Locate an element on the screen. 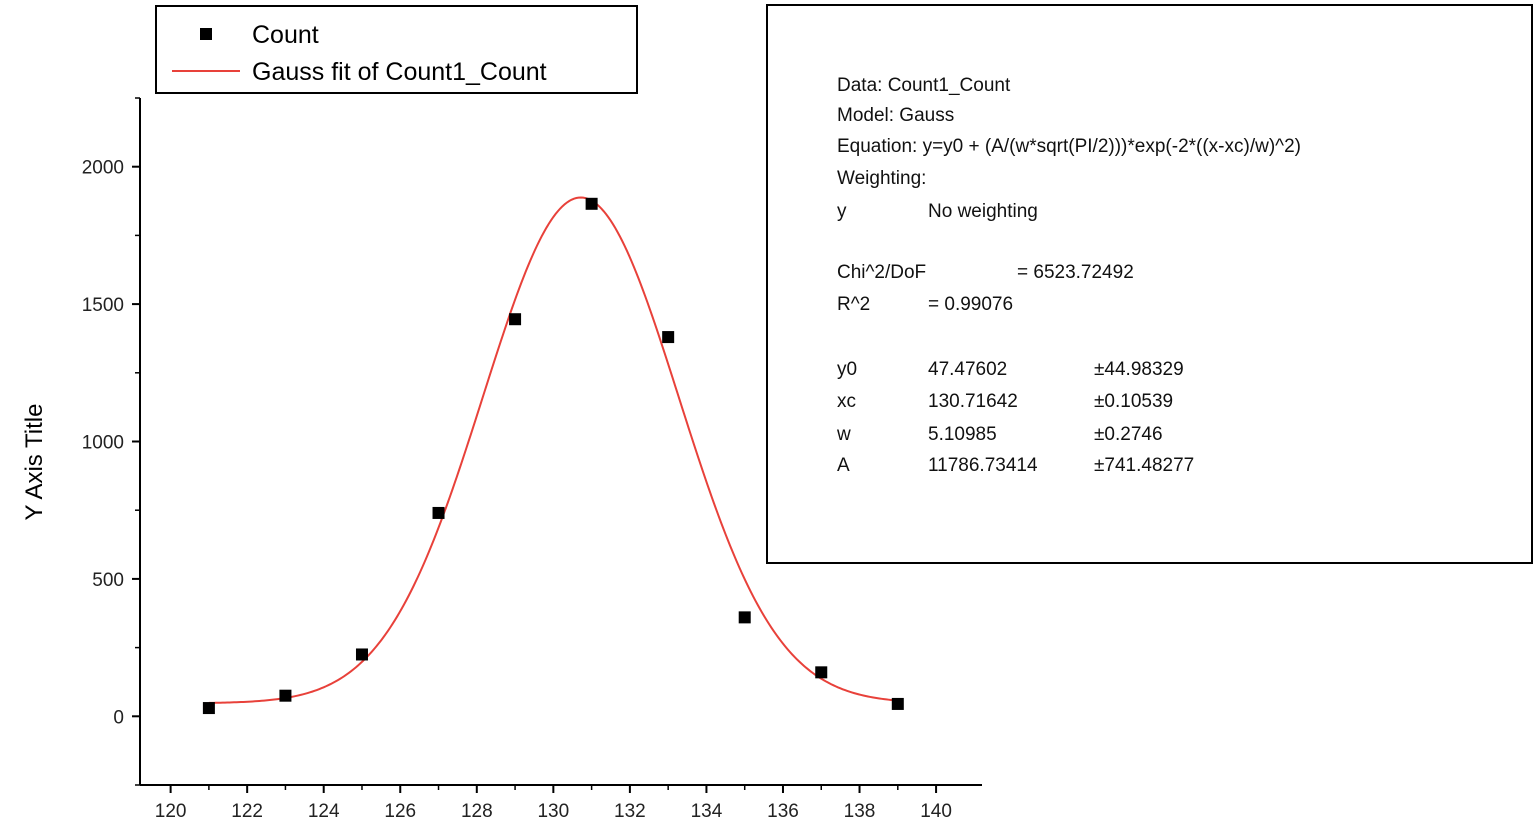  legend: Count Gauss fit of Count1_Count is located at coordinates (396, 49).